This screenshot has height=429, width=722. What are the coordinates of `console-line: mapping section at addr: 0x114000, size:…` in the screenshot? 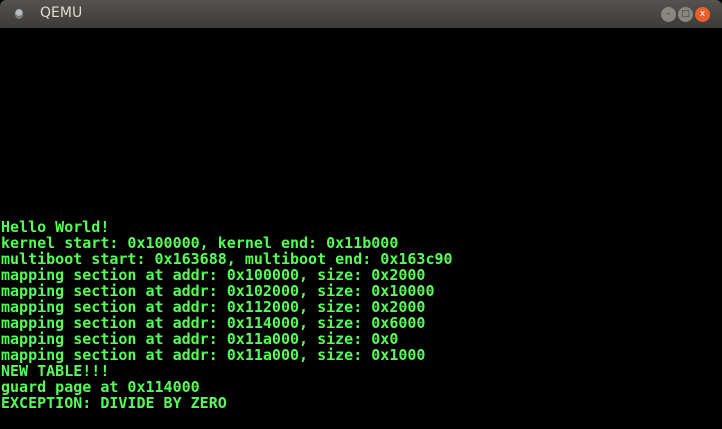 It's located at (213, 323).